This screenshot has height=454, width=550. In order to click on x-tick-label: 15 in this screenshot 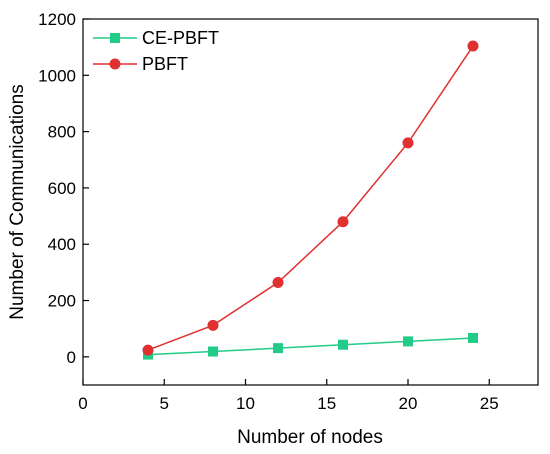, I will do `click(326, 403)`.